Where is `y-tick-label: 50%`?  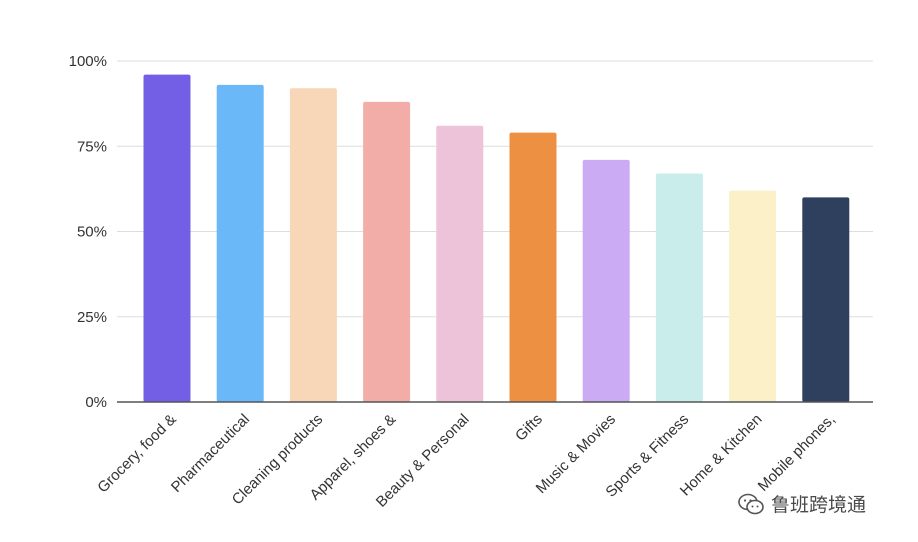
y-tick-label: 50% is located at coordinates (92, 232).